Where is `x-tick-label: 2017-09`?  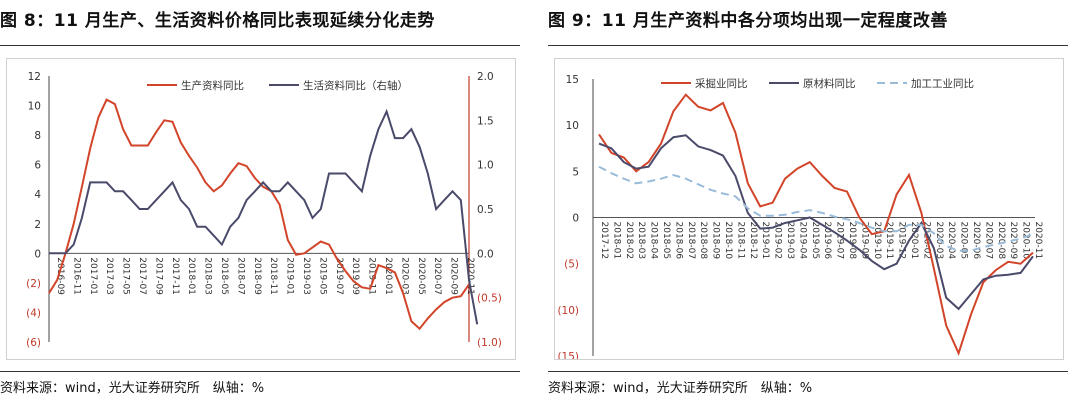
x-tick-label: 2017-09 is located at coordinates (158, 276).